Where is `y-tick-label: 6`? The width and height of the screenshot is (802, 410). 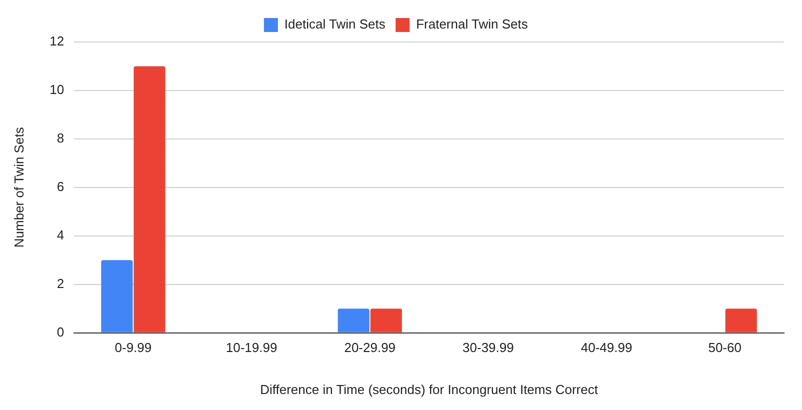
y-tick-label: 6 is located at coordinates (60, 186).